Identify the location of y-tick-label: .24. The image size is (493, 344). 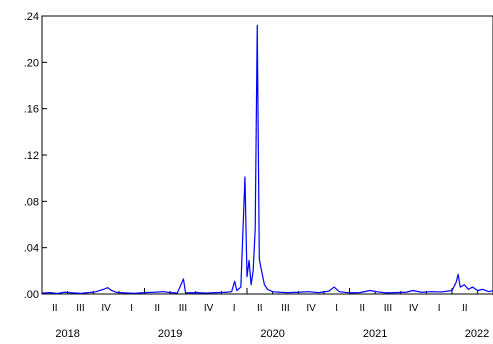
(31, 17).